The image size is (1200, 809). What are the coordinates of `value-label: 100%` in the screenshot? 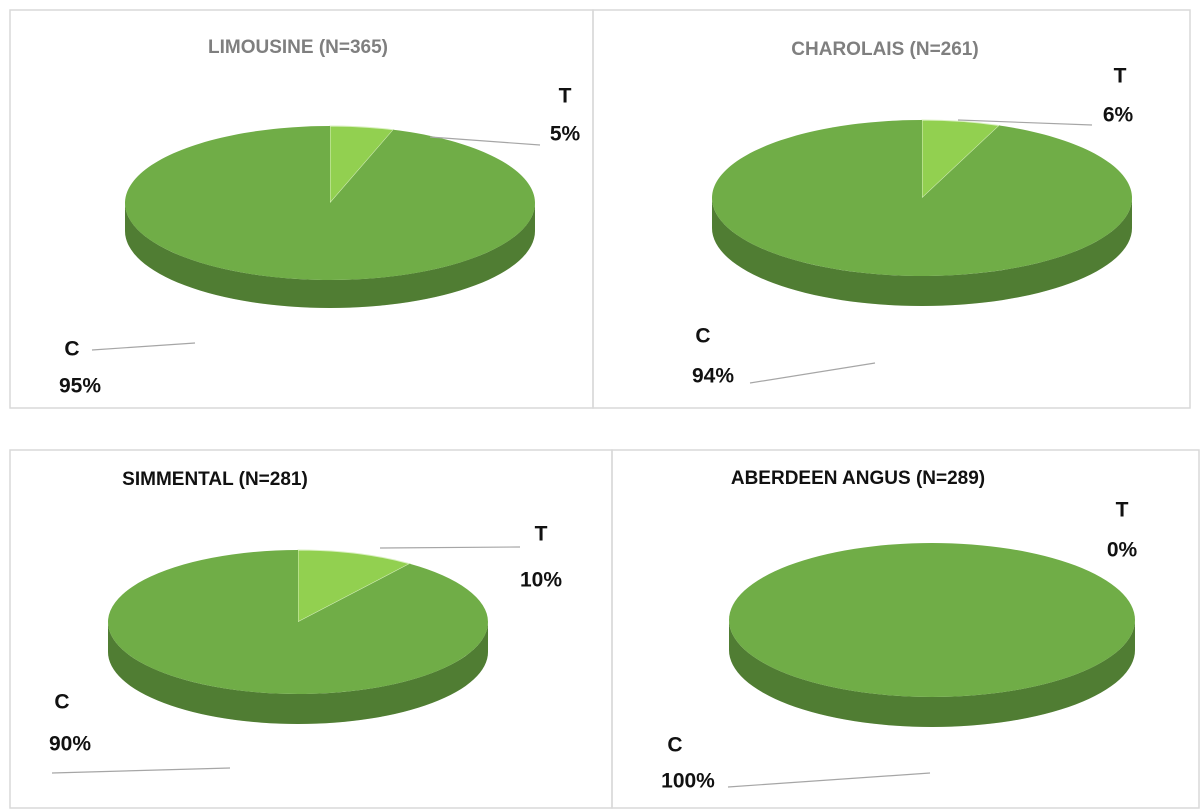 It's located at (688, 781).